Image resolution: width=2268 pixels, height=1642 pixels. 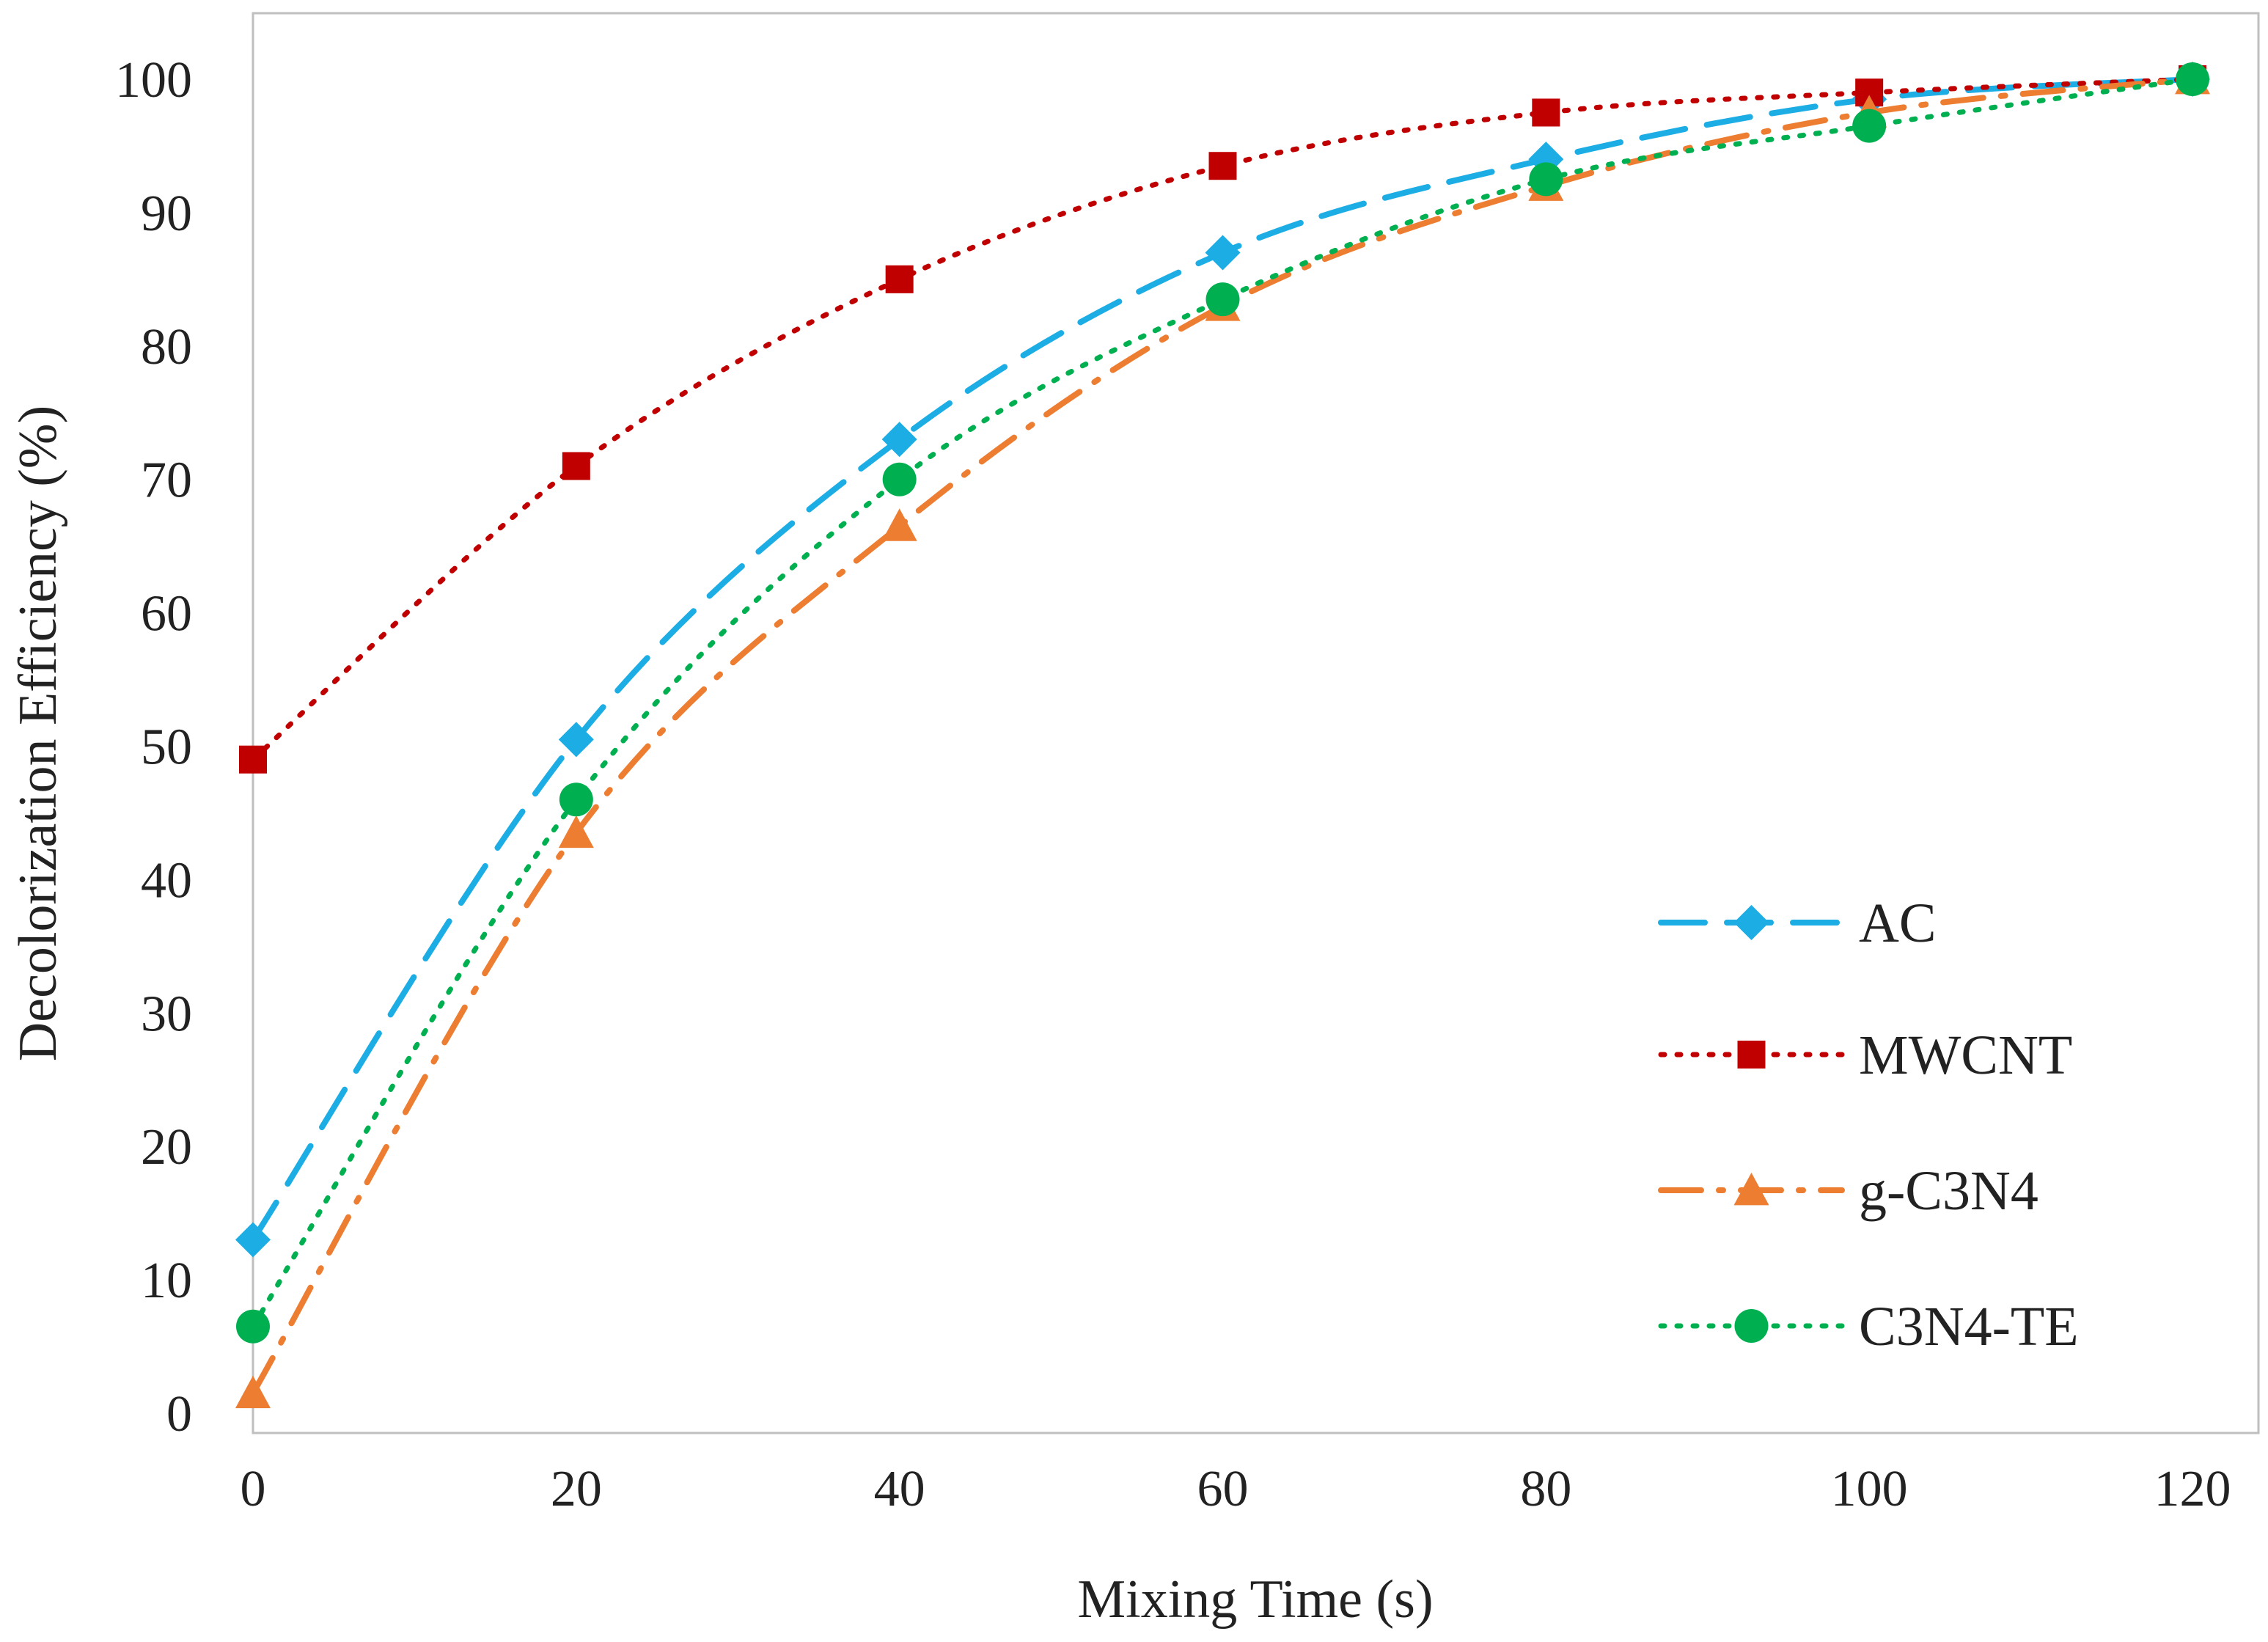 I want to click on y-tick-label-60: 60, so click(x=166, y=614).